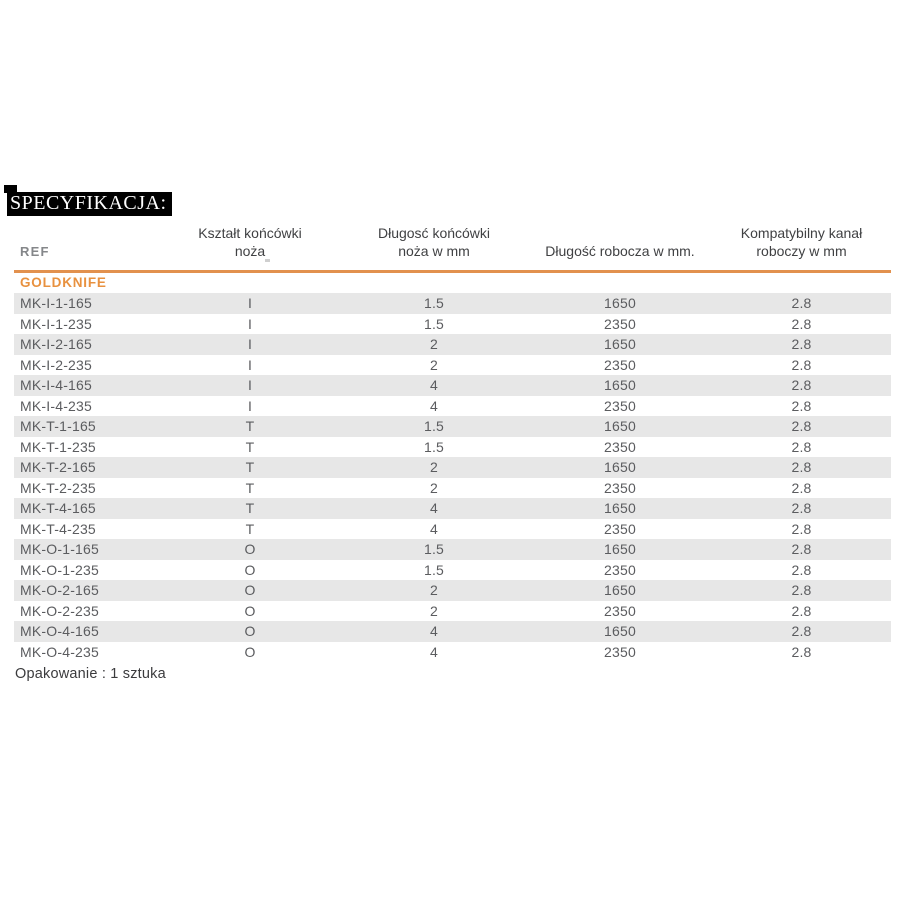  What do you see at coordinates (452, 406) in the screenshot?
I see `table-row: MK-I-4-235 I 4 2350 2.8` at bounding box center [452, 406].